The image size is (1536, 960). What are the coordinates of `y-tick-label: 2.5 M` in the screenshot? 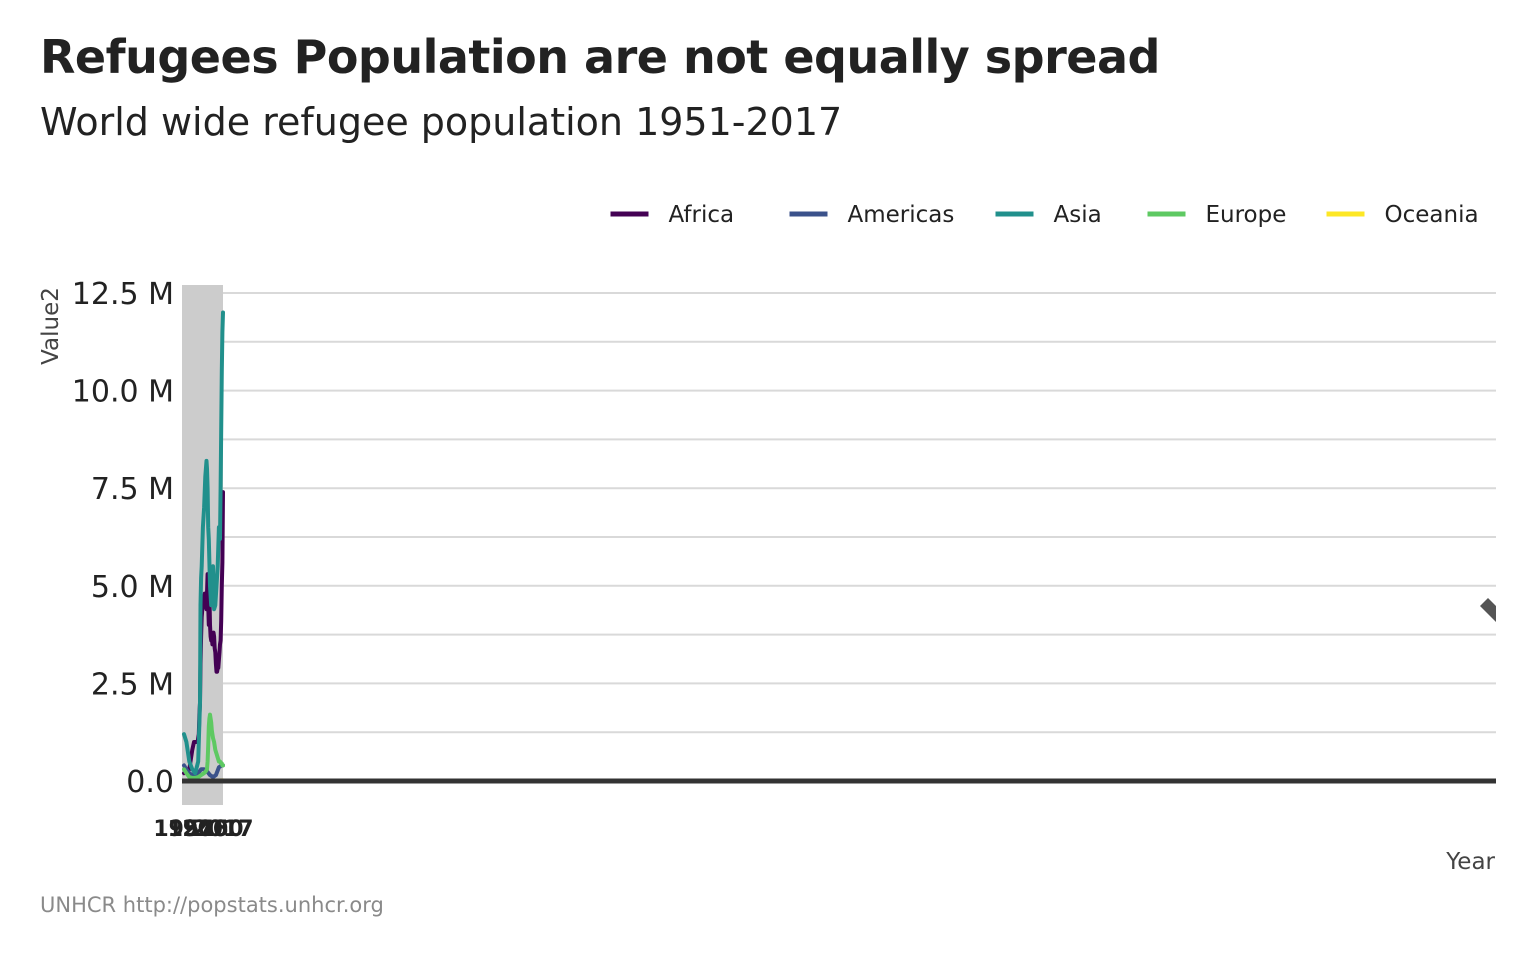 It's located at (132, 684).